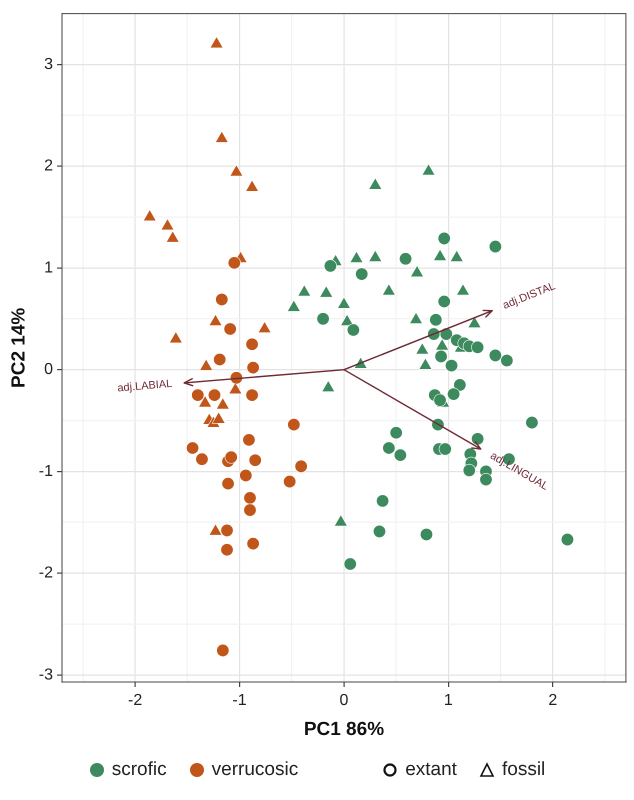 The image size is (634, 800). What do you see at coordinates (553, 701) in the screenshot?
I see `x-tick-label: 2` at bounding box center [553, 701].